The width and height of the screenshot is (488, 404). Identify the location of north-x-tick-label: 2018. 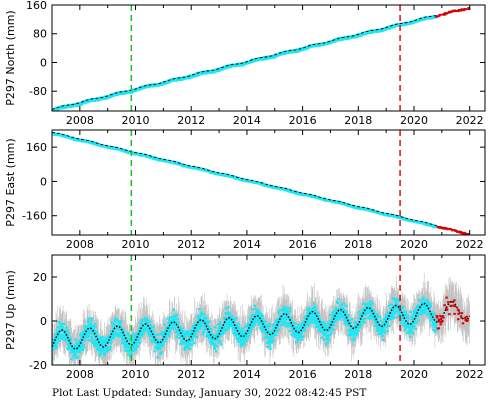
(358, 120).